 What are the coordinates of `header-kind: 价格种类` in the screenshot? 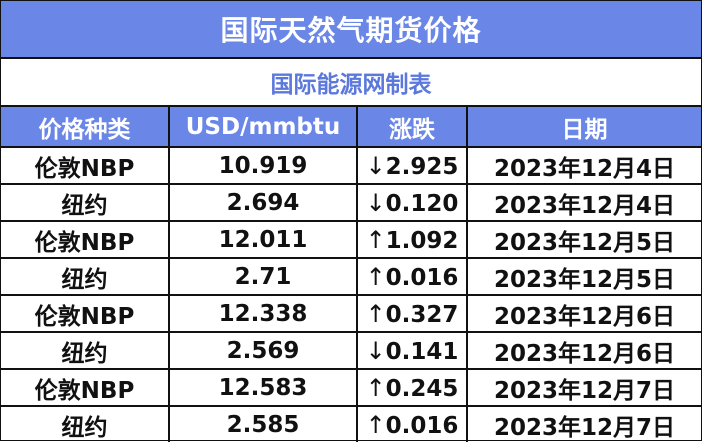 It's located at (85, 127).